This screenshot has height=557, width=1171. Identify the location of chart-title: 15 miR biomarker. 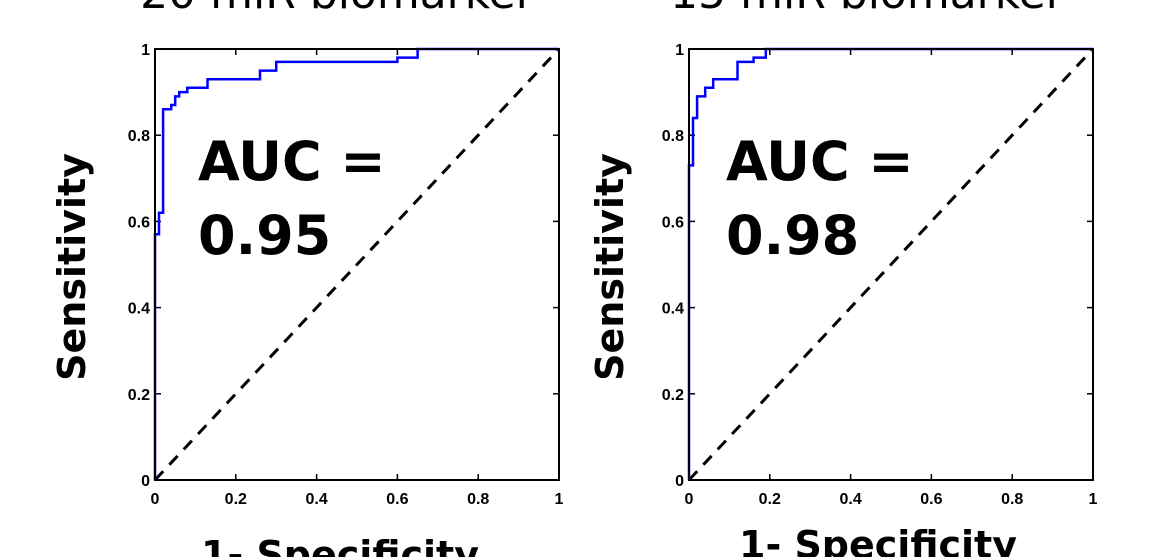
(867, 9).